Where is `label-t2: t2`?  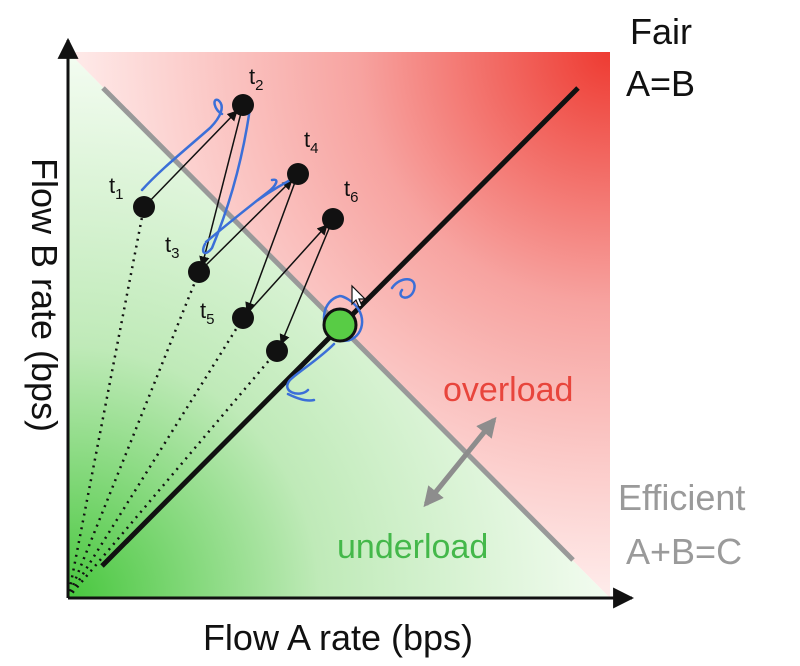
label-t2: t2 is located at coordinates (256, 79).